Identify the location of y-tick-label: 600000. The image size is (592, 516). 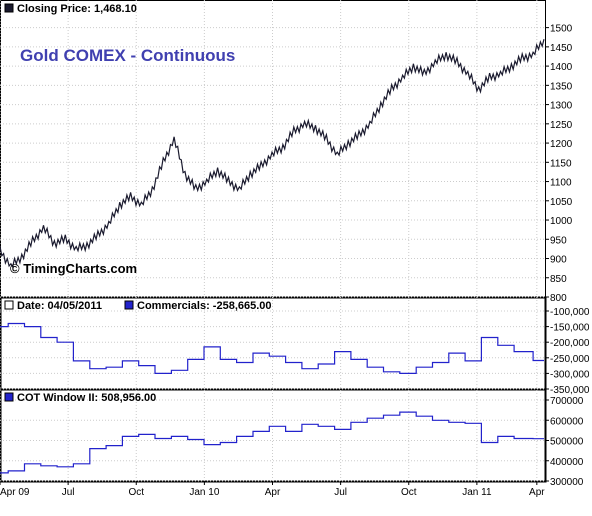
(567, 421).